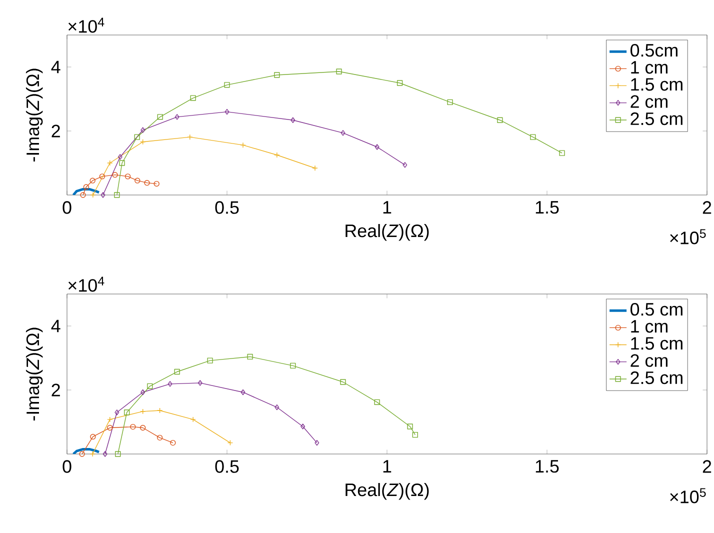 This screenshot has width=714, height=533. What do you see at coordinates (654, 50) in the screenshot?
I see `legend-label: 0.5cm` at bounding box center [654, 50].